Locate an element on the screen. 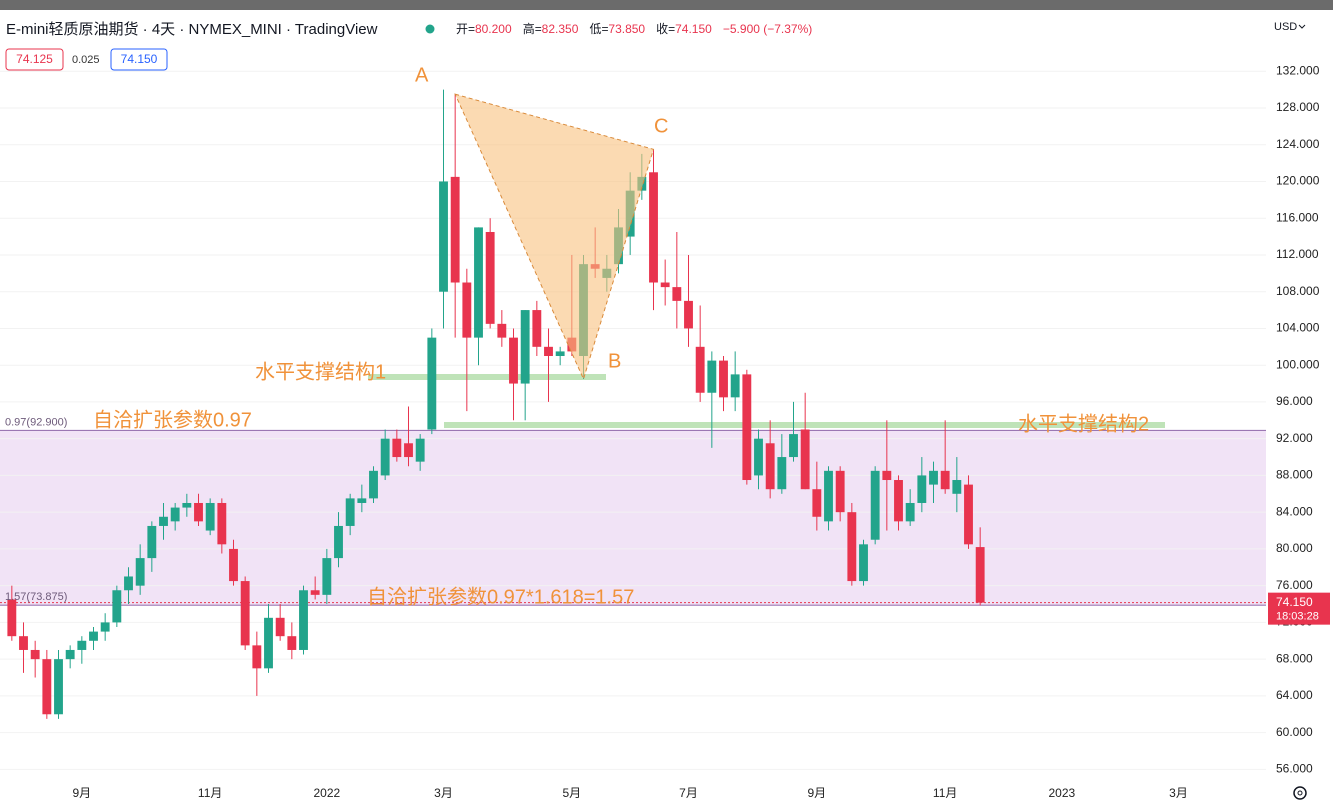  y-tick-label: 88.000 is located at coordinates (1294, 475).